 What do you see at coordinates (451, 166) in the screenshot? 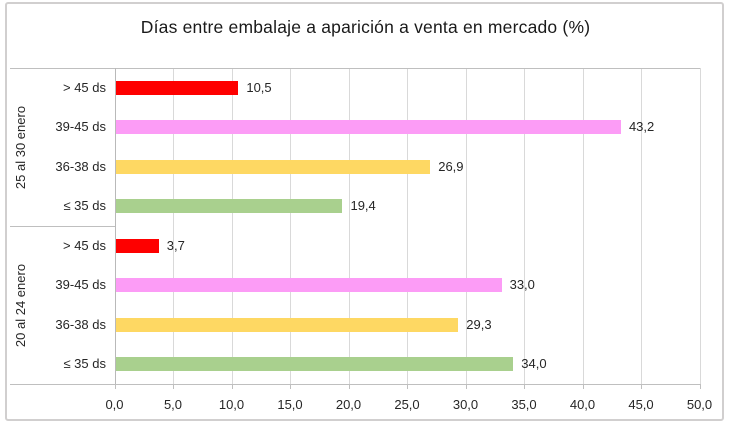
I see `value-label: 26,9` at bounding box center [451, 166].